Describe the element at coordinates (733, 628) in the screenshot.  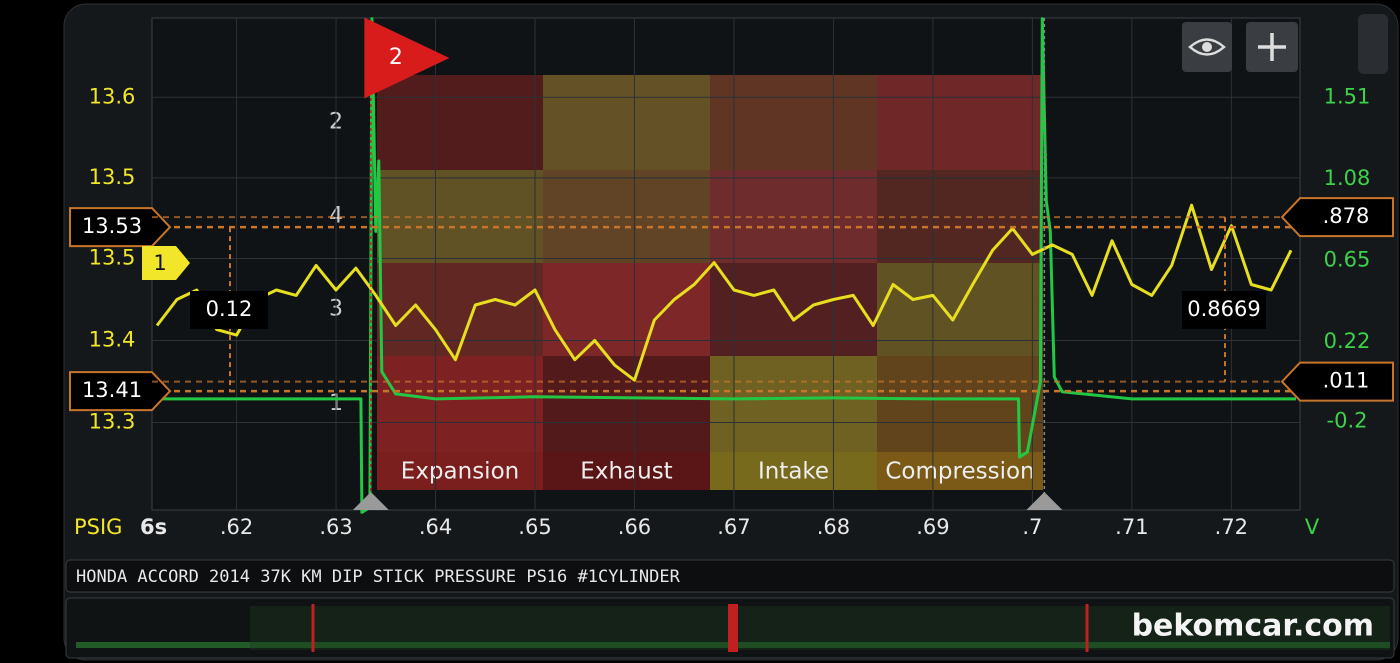
I see `overview-marker` at that location.